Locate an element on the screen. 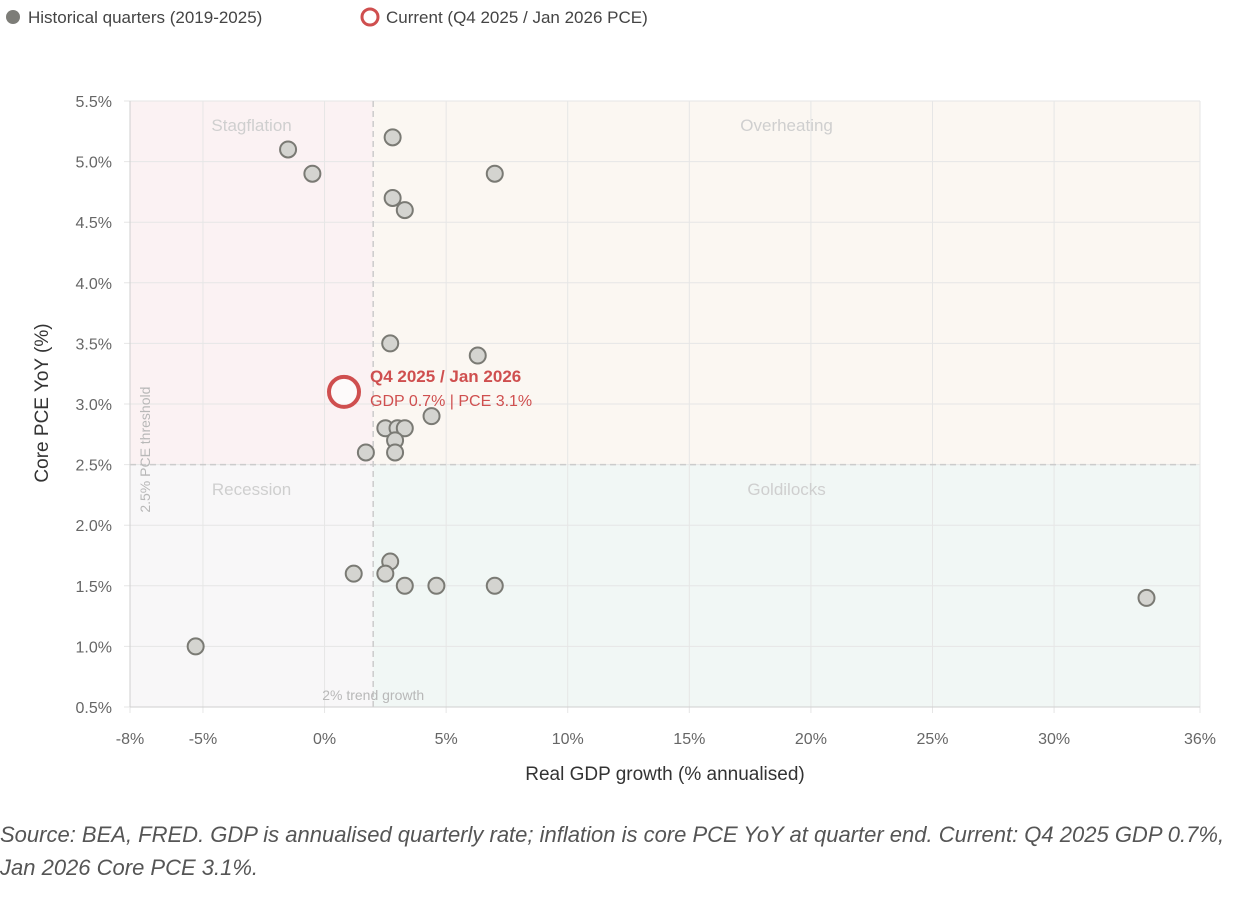  x-tick-label: -8% is located at coordinates (130, 739).